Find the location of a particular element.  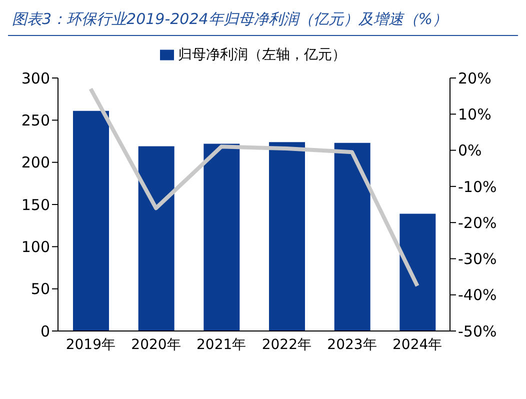

y2-tick-label: -20% is located at coordinates (477, 223).